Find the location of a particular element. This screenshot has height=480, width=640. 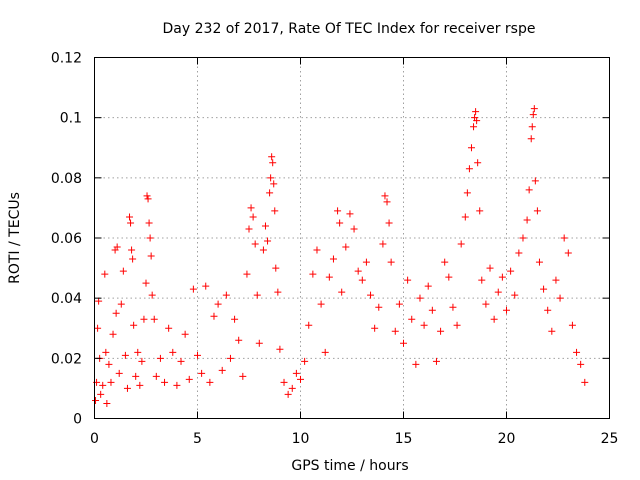

y-tick-label: 0.02 is located at coordinates (66, 359).